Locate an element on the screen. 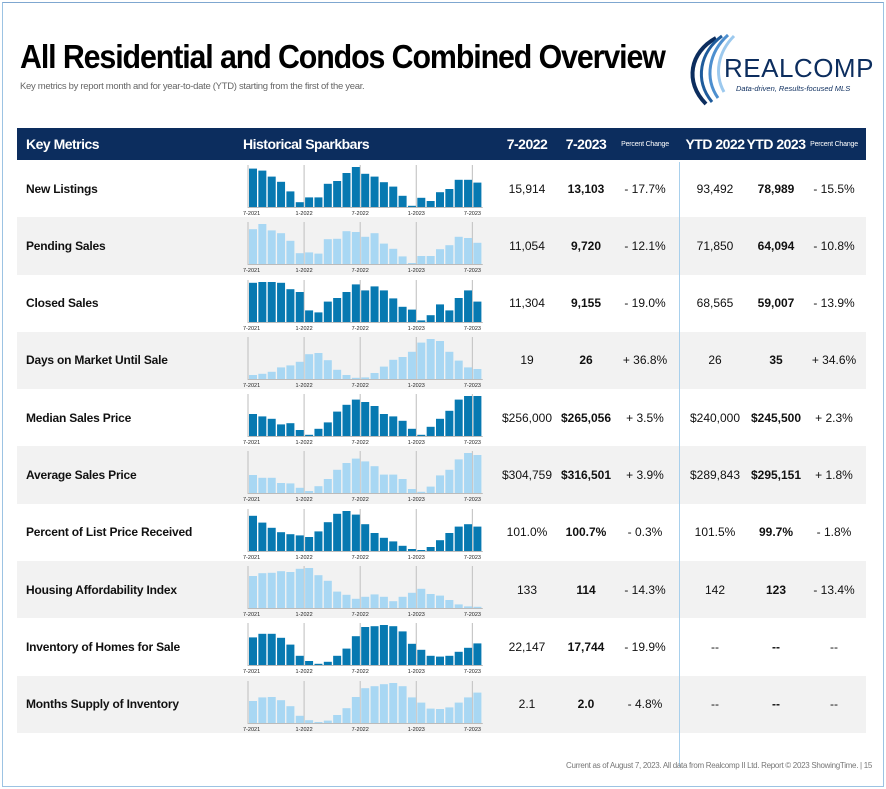 This screenshot has width=886, height=789. ytd-percent-change: - 1.8% is located at coordinates (834, 532).